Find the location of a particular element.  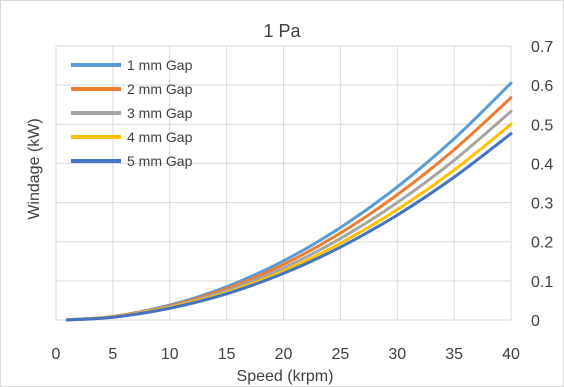

x-tick-label: 35 is located at coordinates (454, 354).